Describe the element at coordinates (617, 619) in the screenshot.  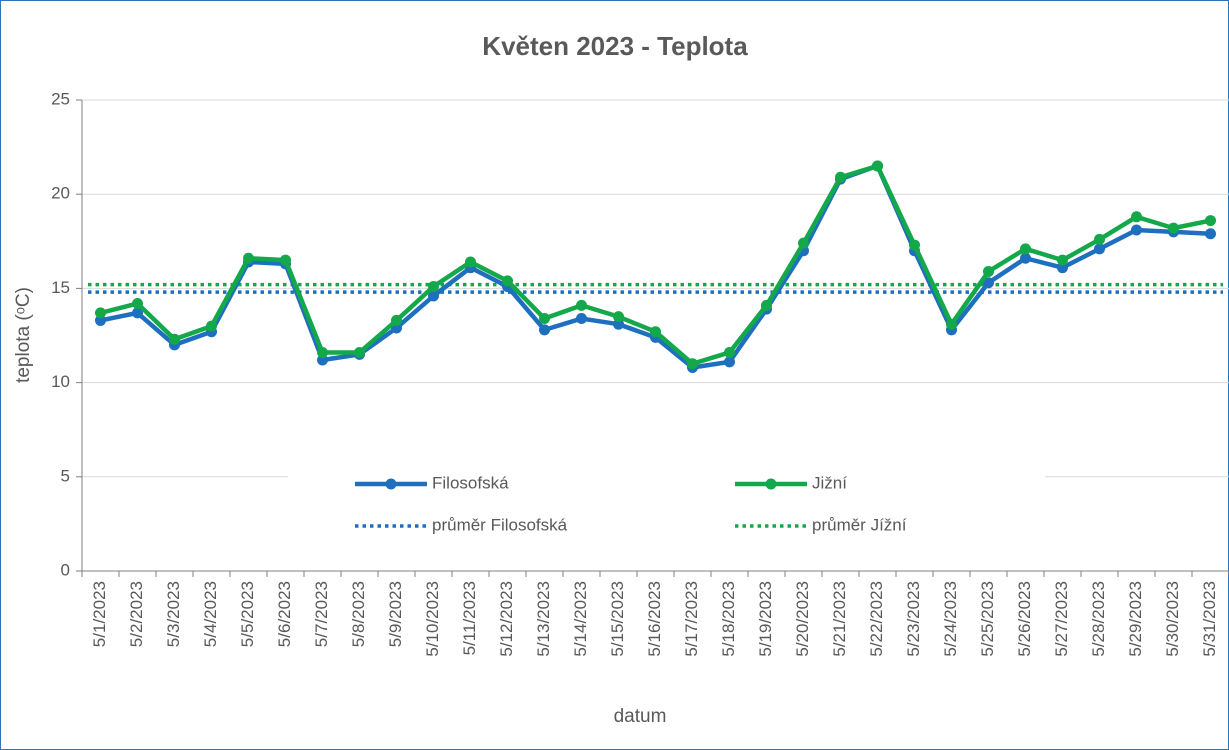
I see `x-tick-label: 5/15/2023` at that location.